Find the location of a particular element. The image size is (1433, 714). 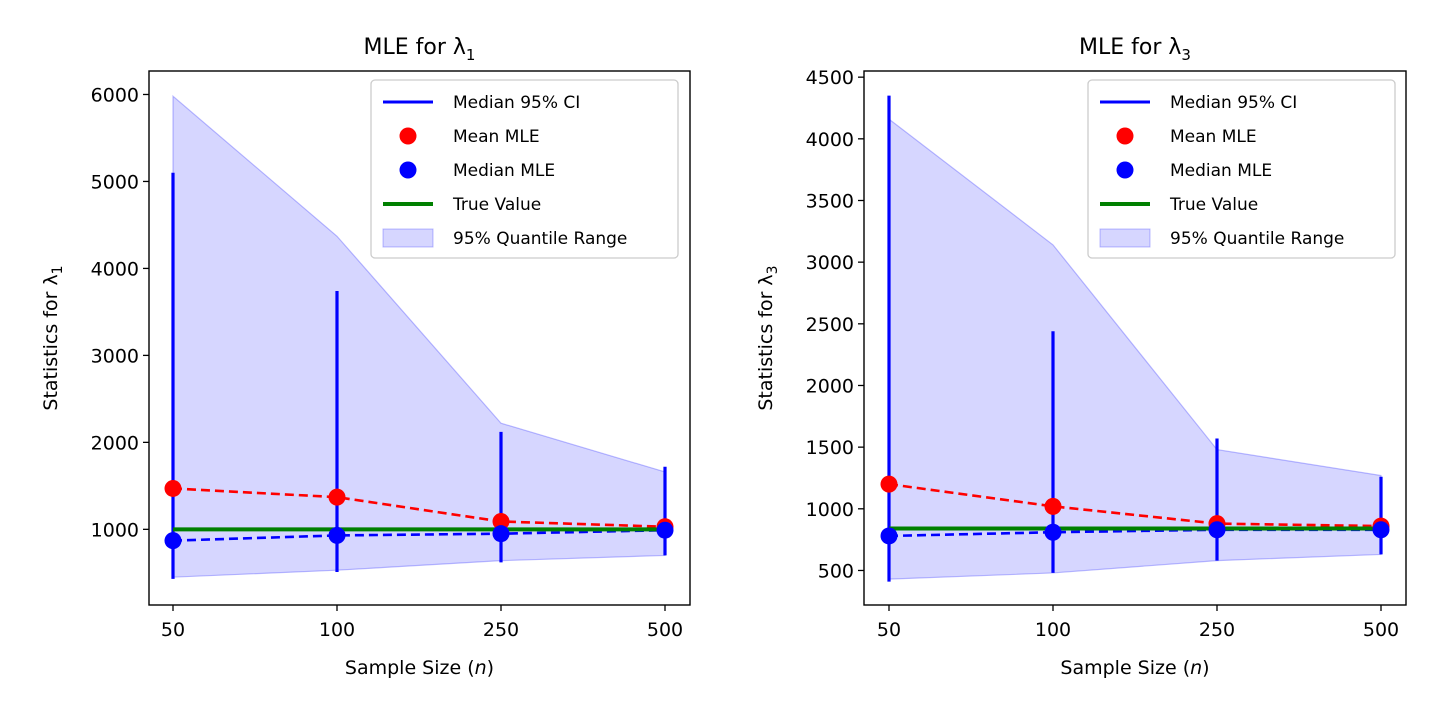

y-axis-label: Statistics for λ1 is located at coordinates (53, 337).